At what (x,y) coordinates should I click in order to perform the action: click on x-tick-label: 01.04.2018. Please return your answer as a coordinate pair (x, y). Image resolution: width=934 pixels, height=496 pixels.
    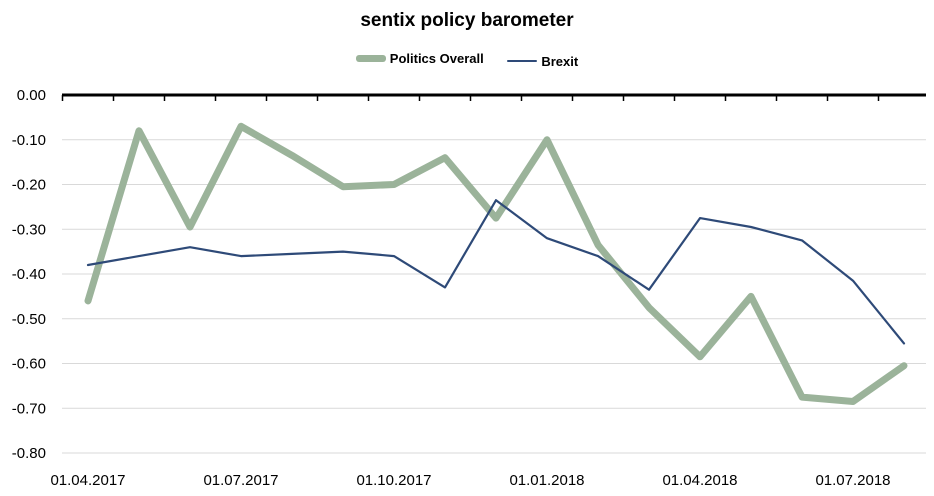
    Looking at the image, I should click on (699, 480).